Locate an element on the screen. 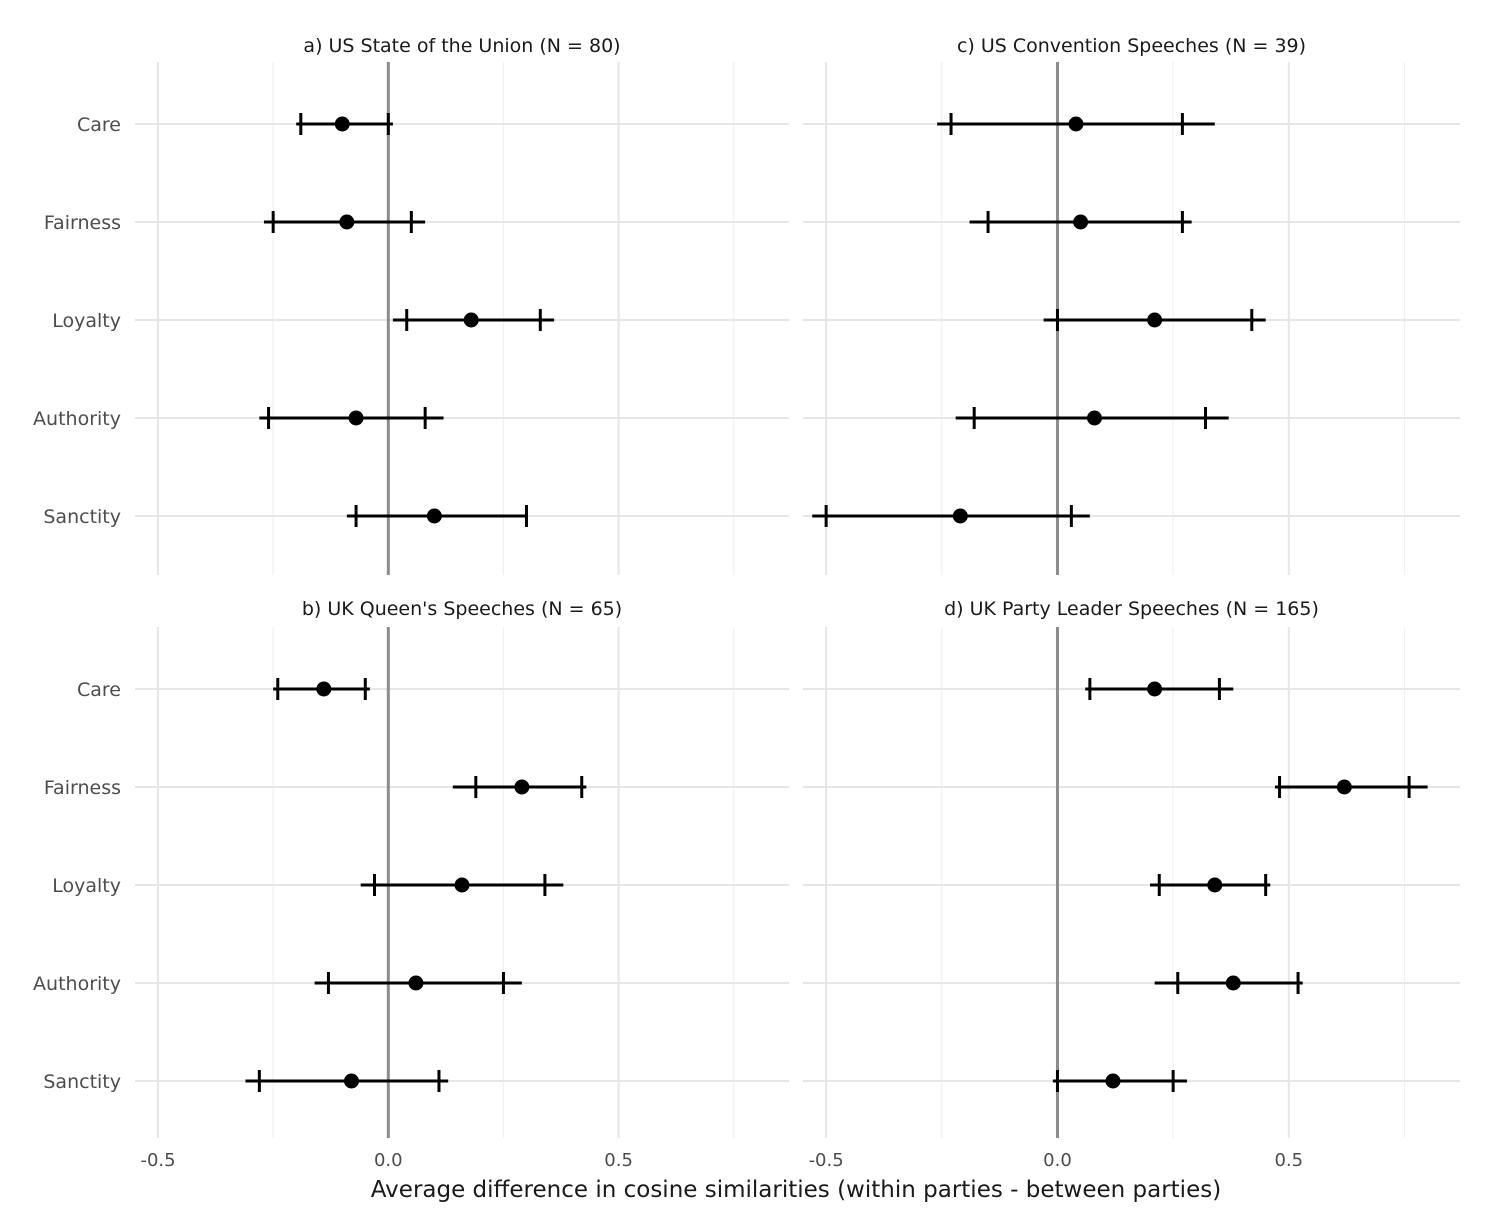 Image resolution: width=1502 pixels, height=1230 pixels. x-axis-tick-labels: -0.5 0.0 0.5 -0.5 0.0 0.5 is located at coordinates (721, 1160).